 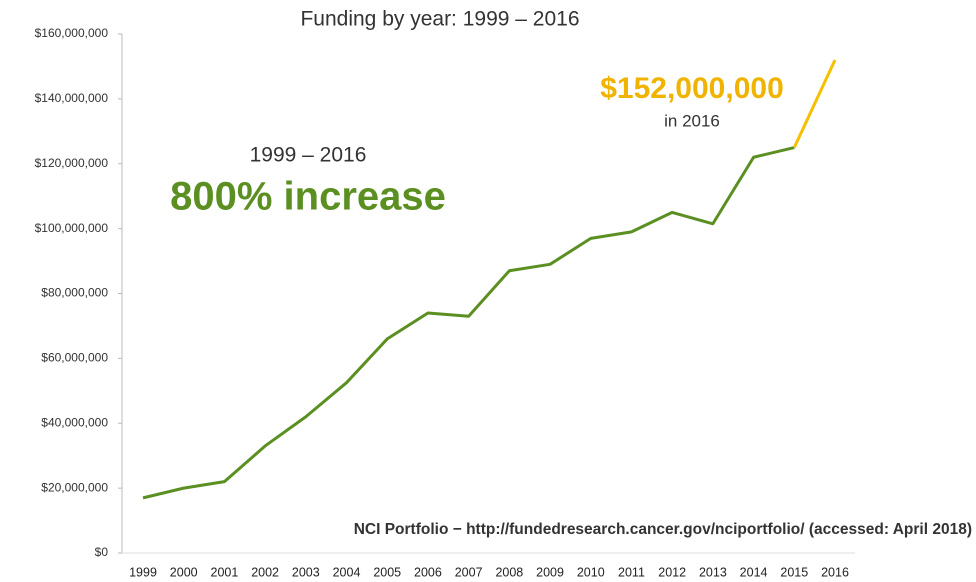 What do you see at coordinates (692, 120) in the screenshot?
I see `highlight-note: in 2016` at bounding box center [692, 120].